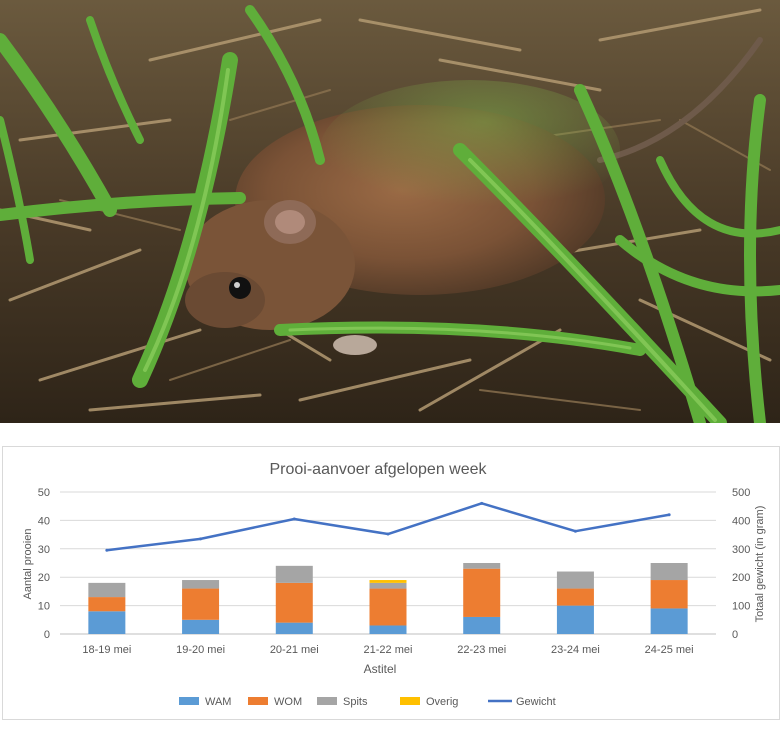 The height and width of the screenshot is (733, 780). I want to click on bar-segment-overig, so click(388, 581).